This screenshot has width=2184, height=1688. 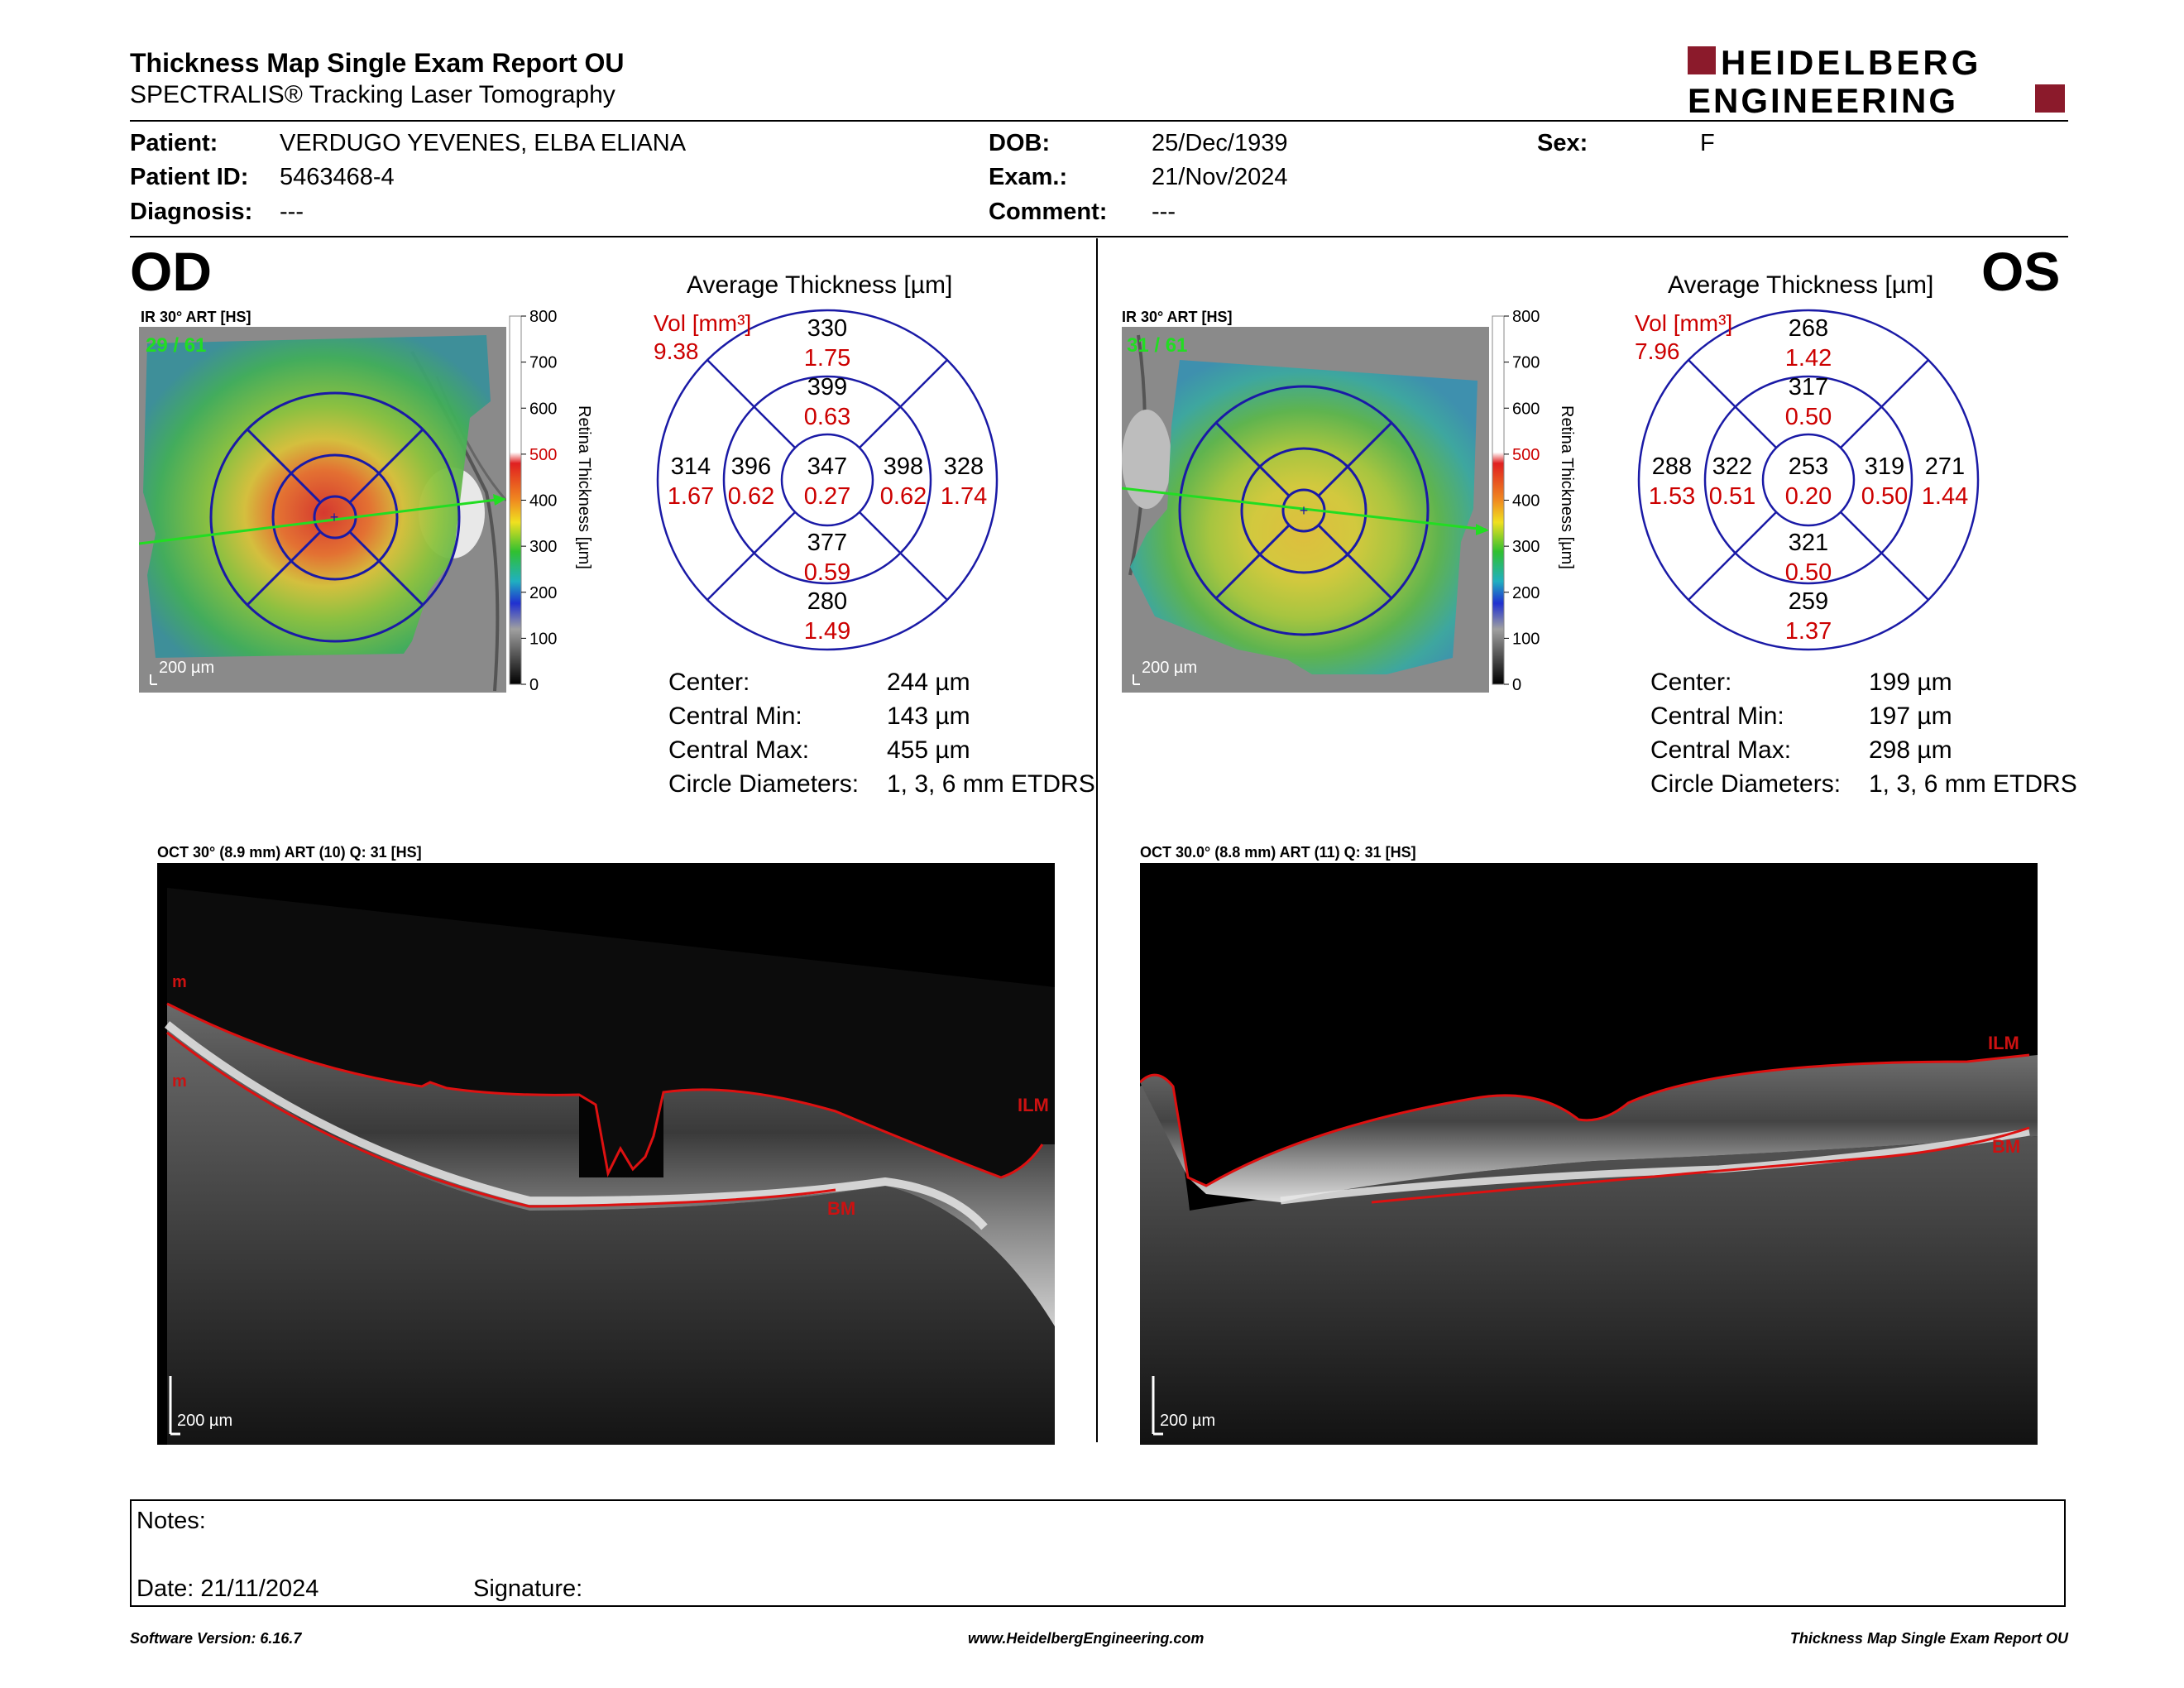 I want to click on heidelberg-logo: HEIDELBERG ENGINEERING, so click(x=1876, y=80).